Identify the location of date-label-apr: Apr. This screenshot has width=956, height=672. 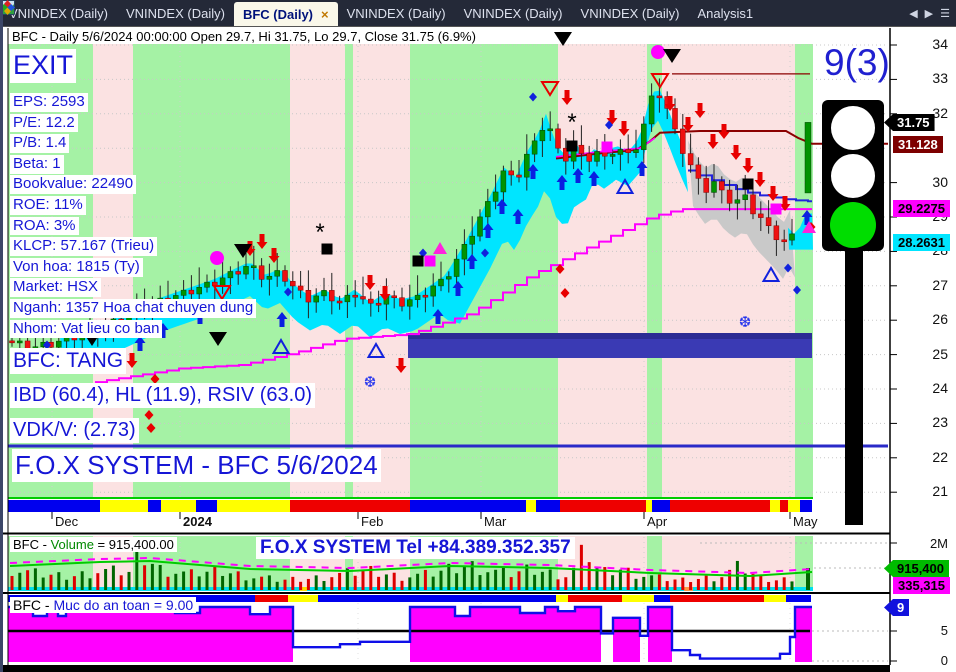
(657, 521).